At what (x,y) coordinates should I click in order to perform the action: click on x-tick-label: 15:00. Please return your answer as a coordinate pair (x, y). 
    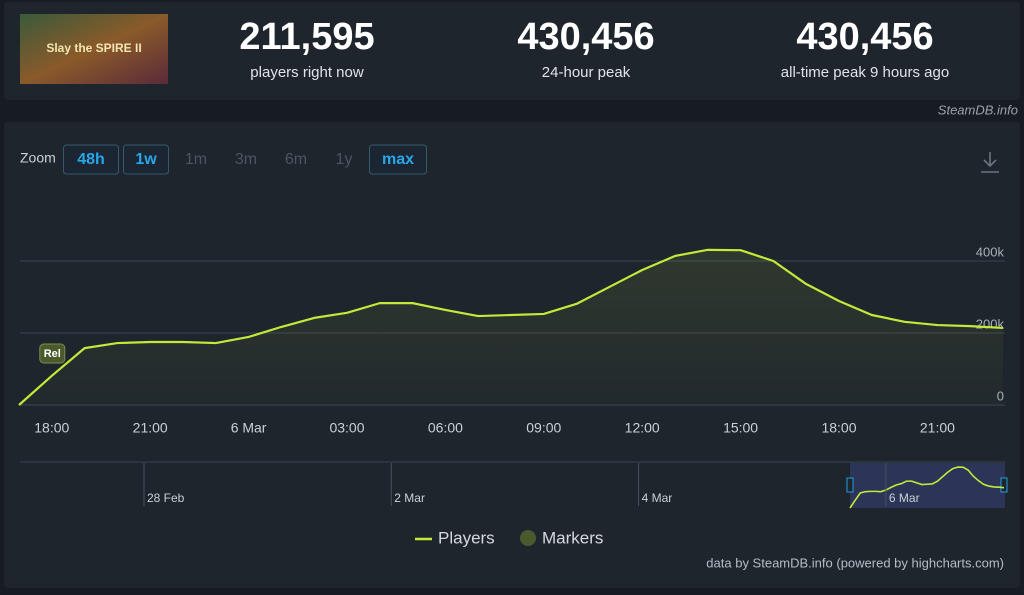
    Looking at the image, I should click on (740, 428).